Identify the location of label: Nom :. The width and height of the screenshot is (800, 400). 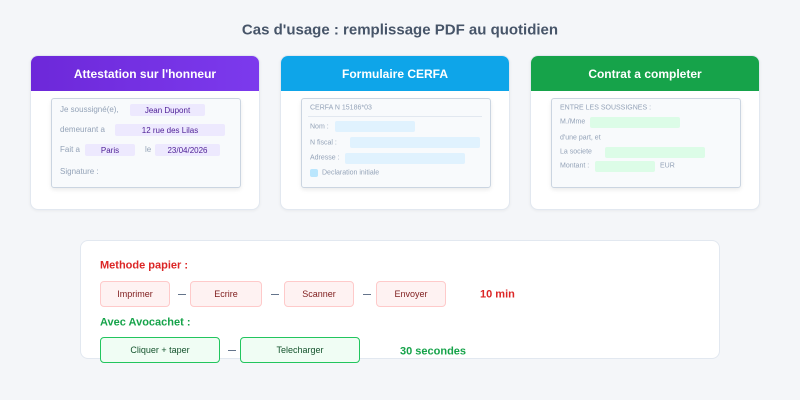
(319, 127).